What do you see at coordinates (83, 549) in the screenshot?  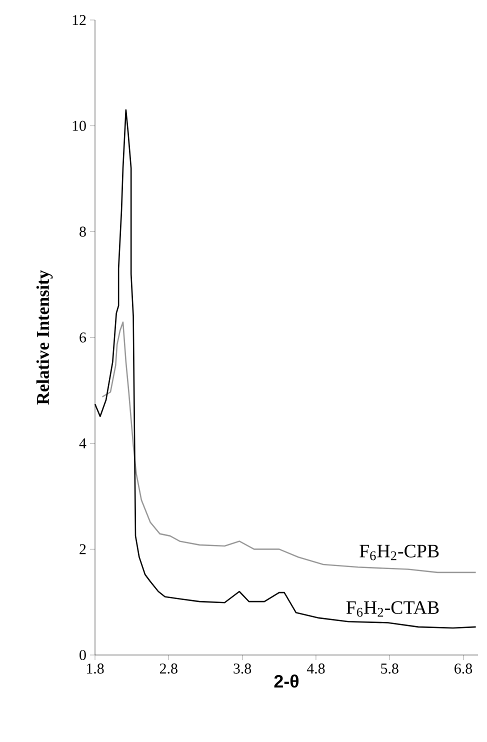 I see `y-tick-label: 2` at bounding box center [83, 549].